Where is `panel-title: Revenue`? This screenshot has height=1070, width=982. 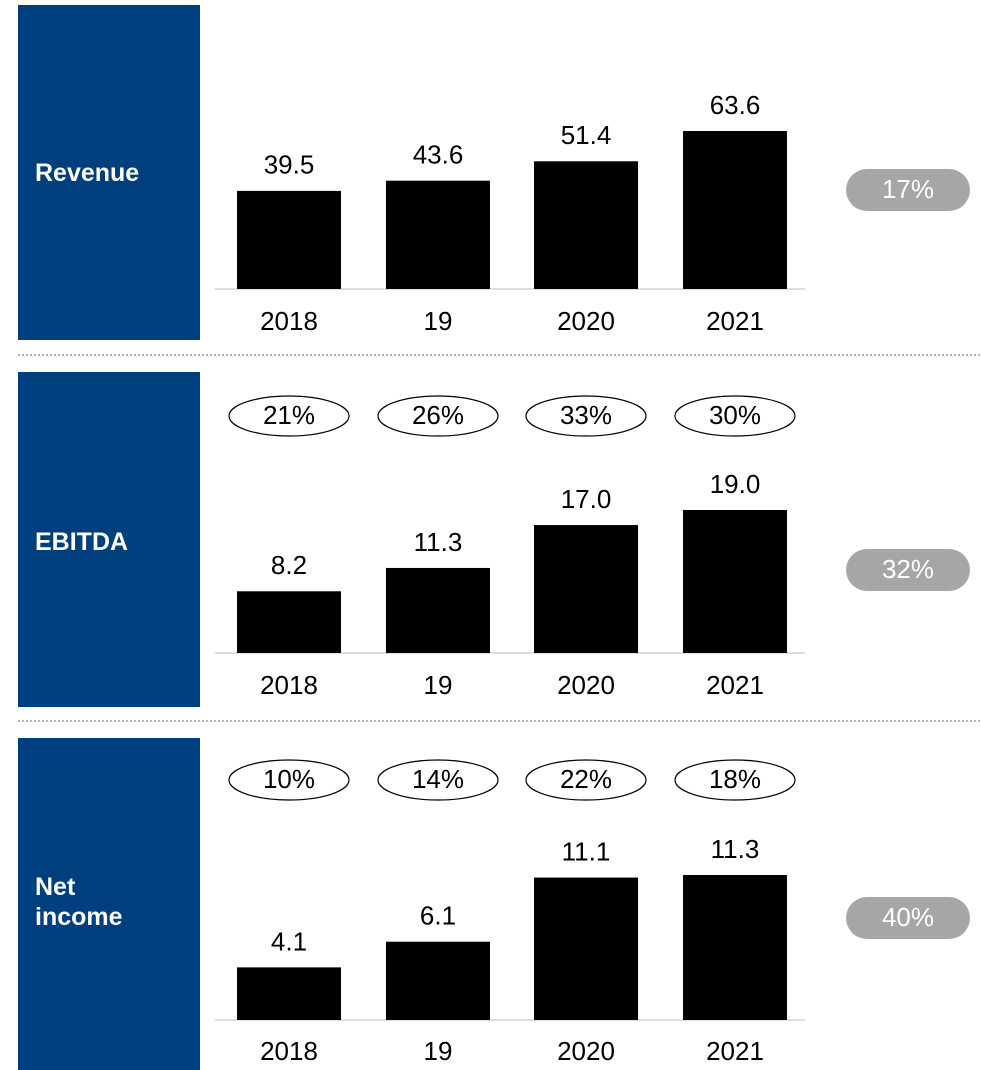
panel-title: Revenue is located at coordinates (87, 173).